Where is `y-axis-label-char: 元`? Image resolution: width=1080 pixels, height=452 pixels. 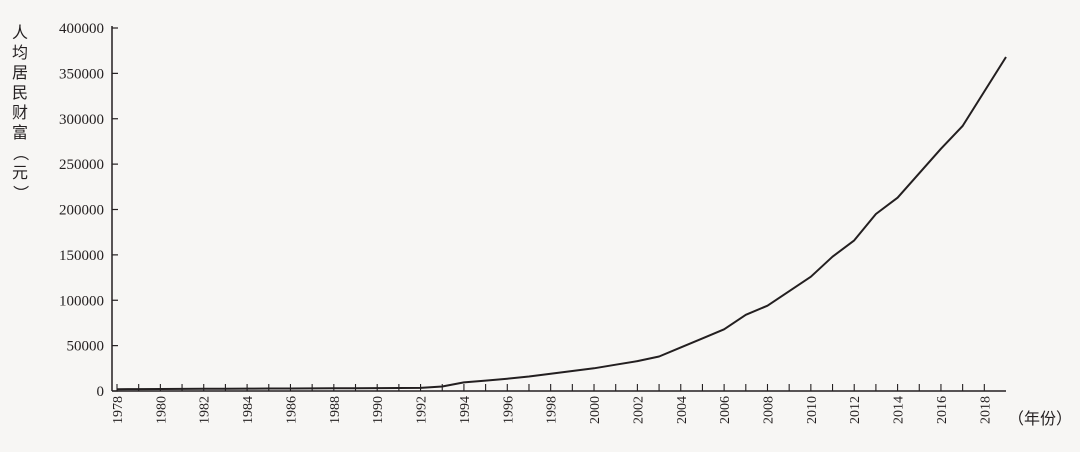
y-axis-label-char: 元 is located at coordinates (20, 173).